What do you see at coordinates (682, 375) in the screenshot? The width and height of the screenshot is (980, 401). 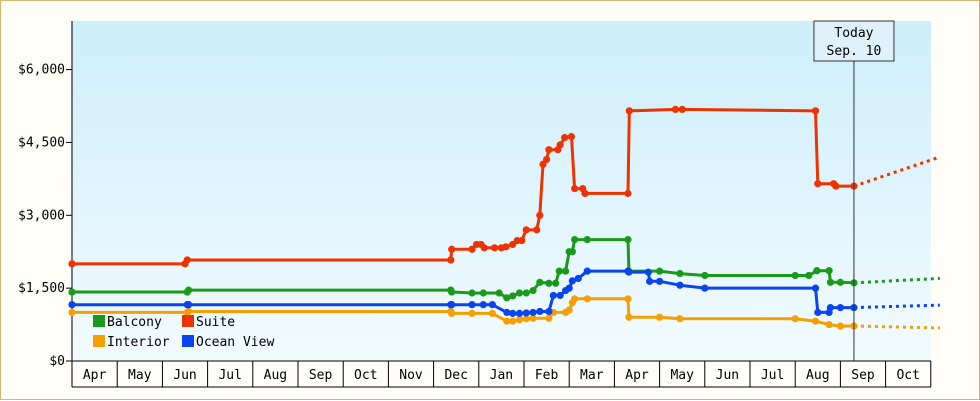 I see `x-tick-label: May` at bounding box center [682, 375].